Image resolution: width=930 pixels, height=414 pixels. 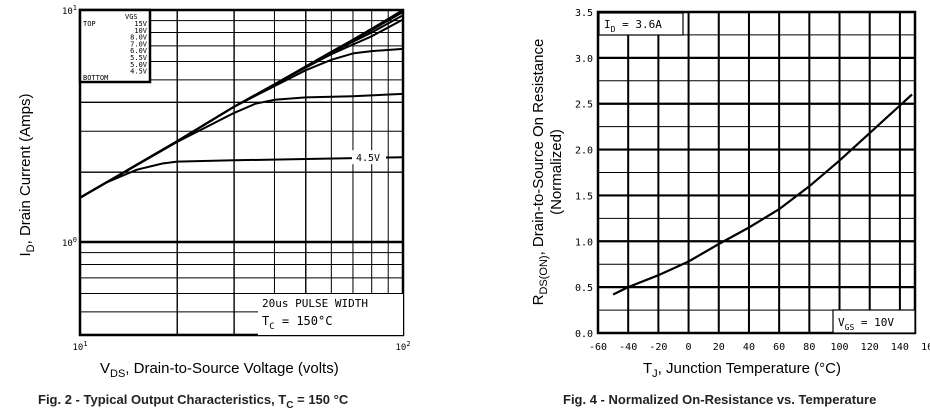 What do you see at coordinates (115, 46) in the screenshot?
I see `legend-box` at bounding box center [115, 46].